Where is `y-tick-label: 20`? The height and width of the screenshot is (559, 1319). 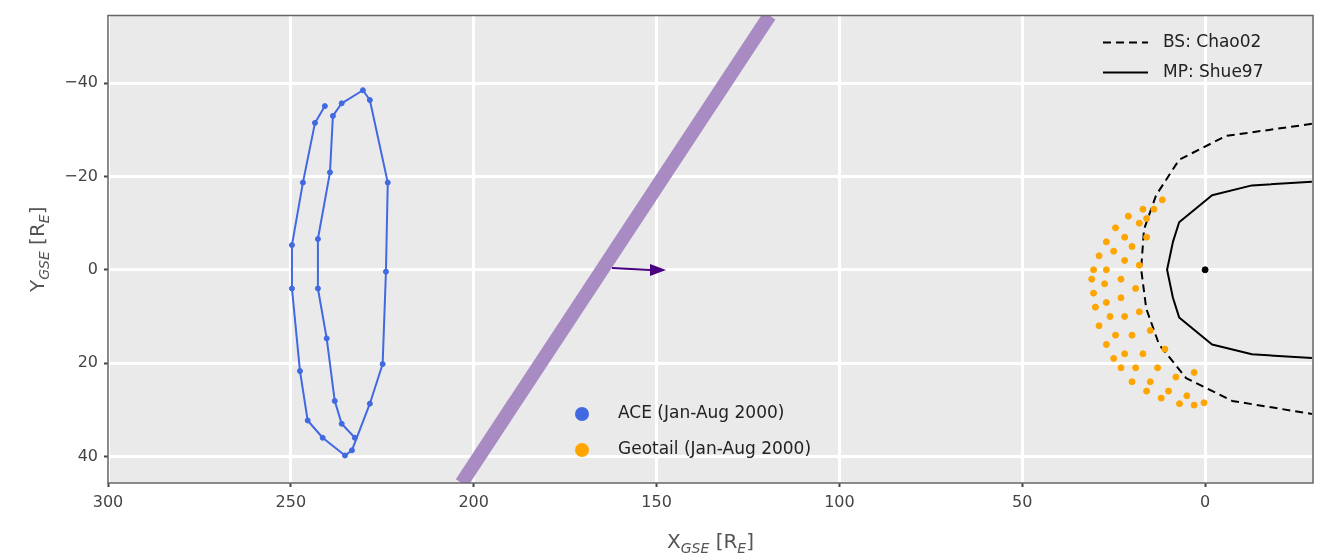
y-tick-label: 20 is located at coordinates (87, 362).